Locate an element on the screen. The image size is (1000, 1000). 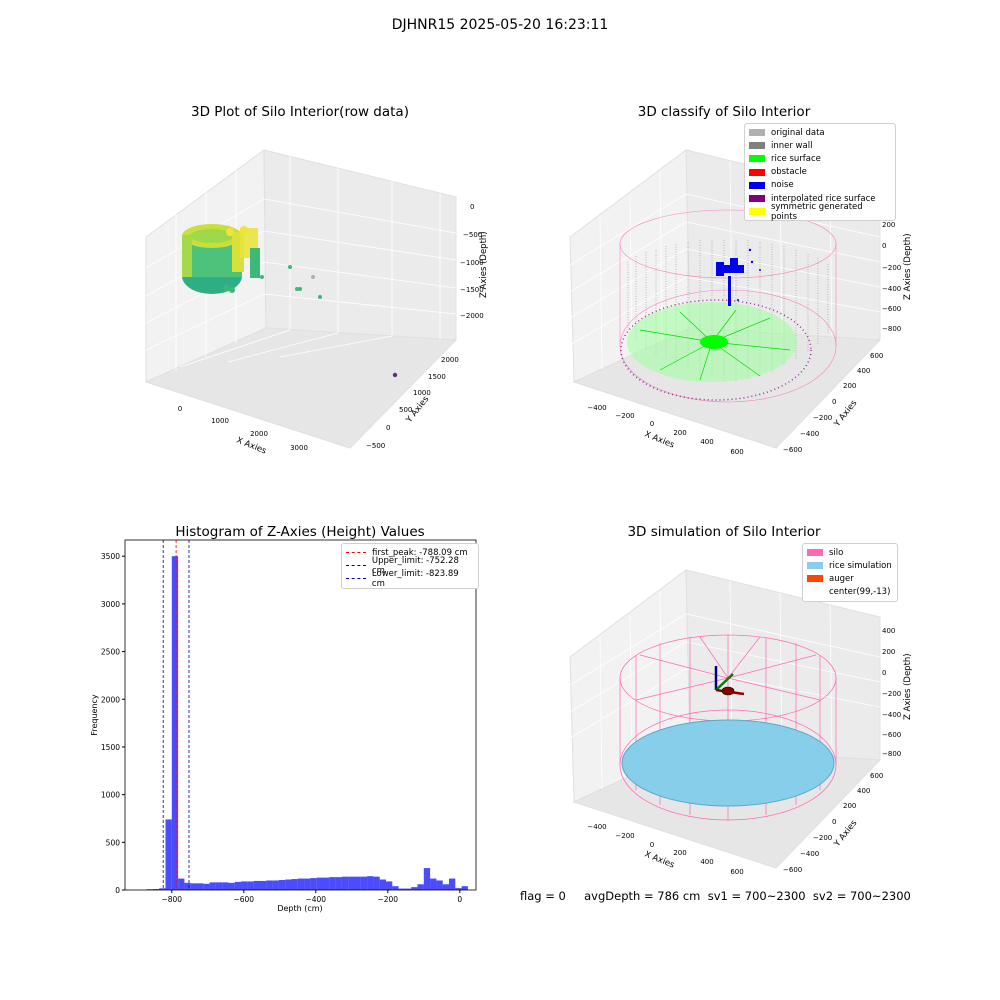
panel1-ztick: −1500 is located at coordinates (472, 290).